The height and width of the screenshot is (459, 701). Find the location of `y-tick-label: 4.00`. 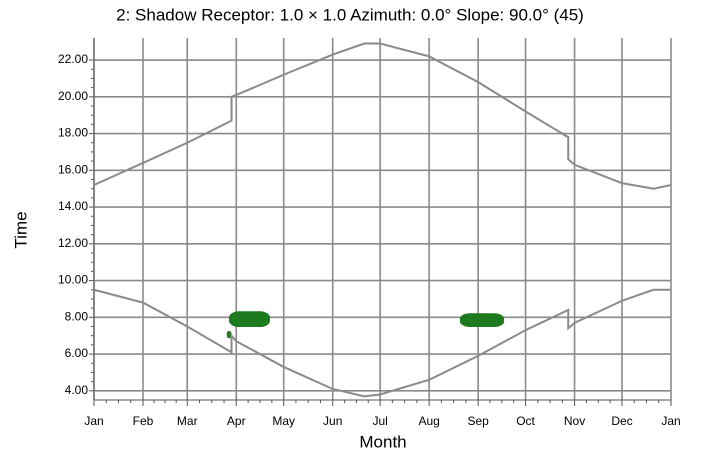

y-tick-label: 4.00 is located at coordinates (77, 390).